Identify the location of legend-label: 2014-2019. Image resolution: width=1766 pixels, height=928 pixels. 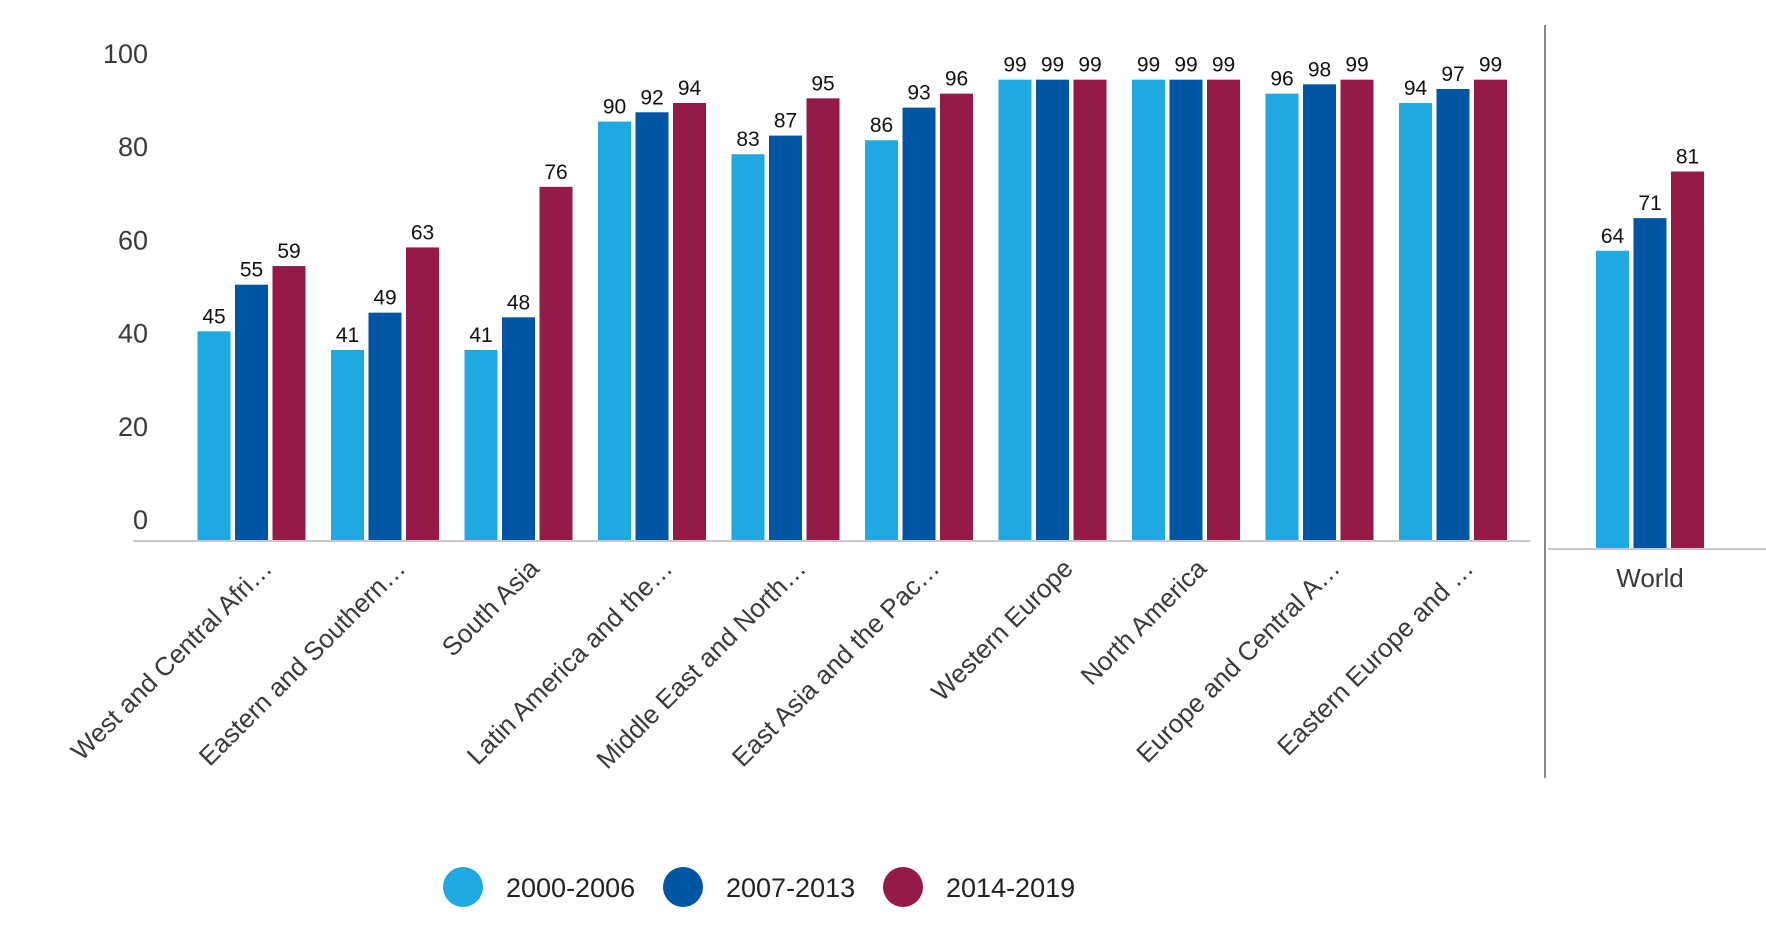
(1010, 888).